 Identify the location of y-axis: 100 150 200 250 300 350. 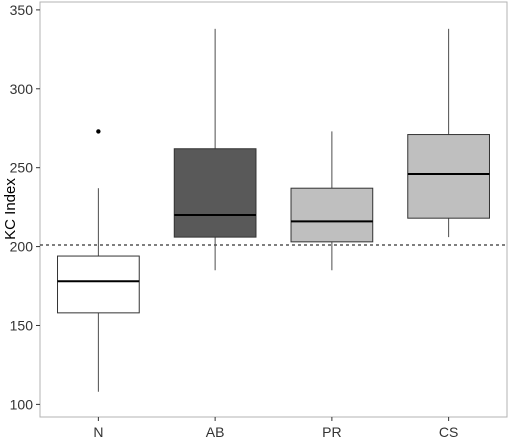
(25, 207).